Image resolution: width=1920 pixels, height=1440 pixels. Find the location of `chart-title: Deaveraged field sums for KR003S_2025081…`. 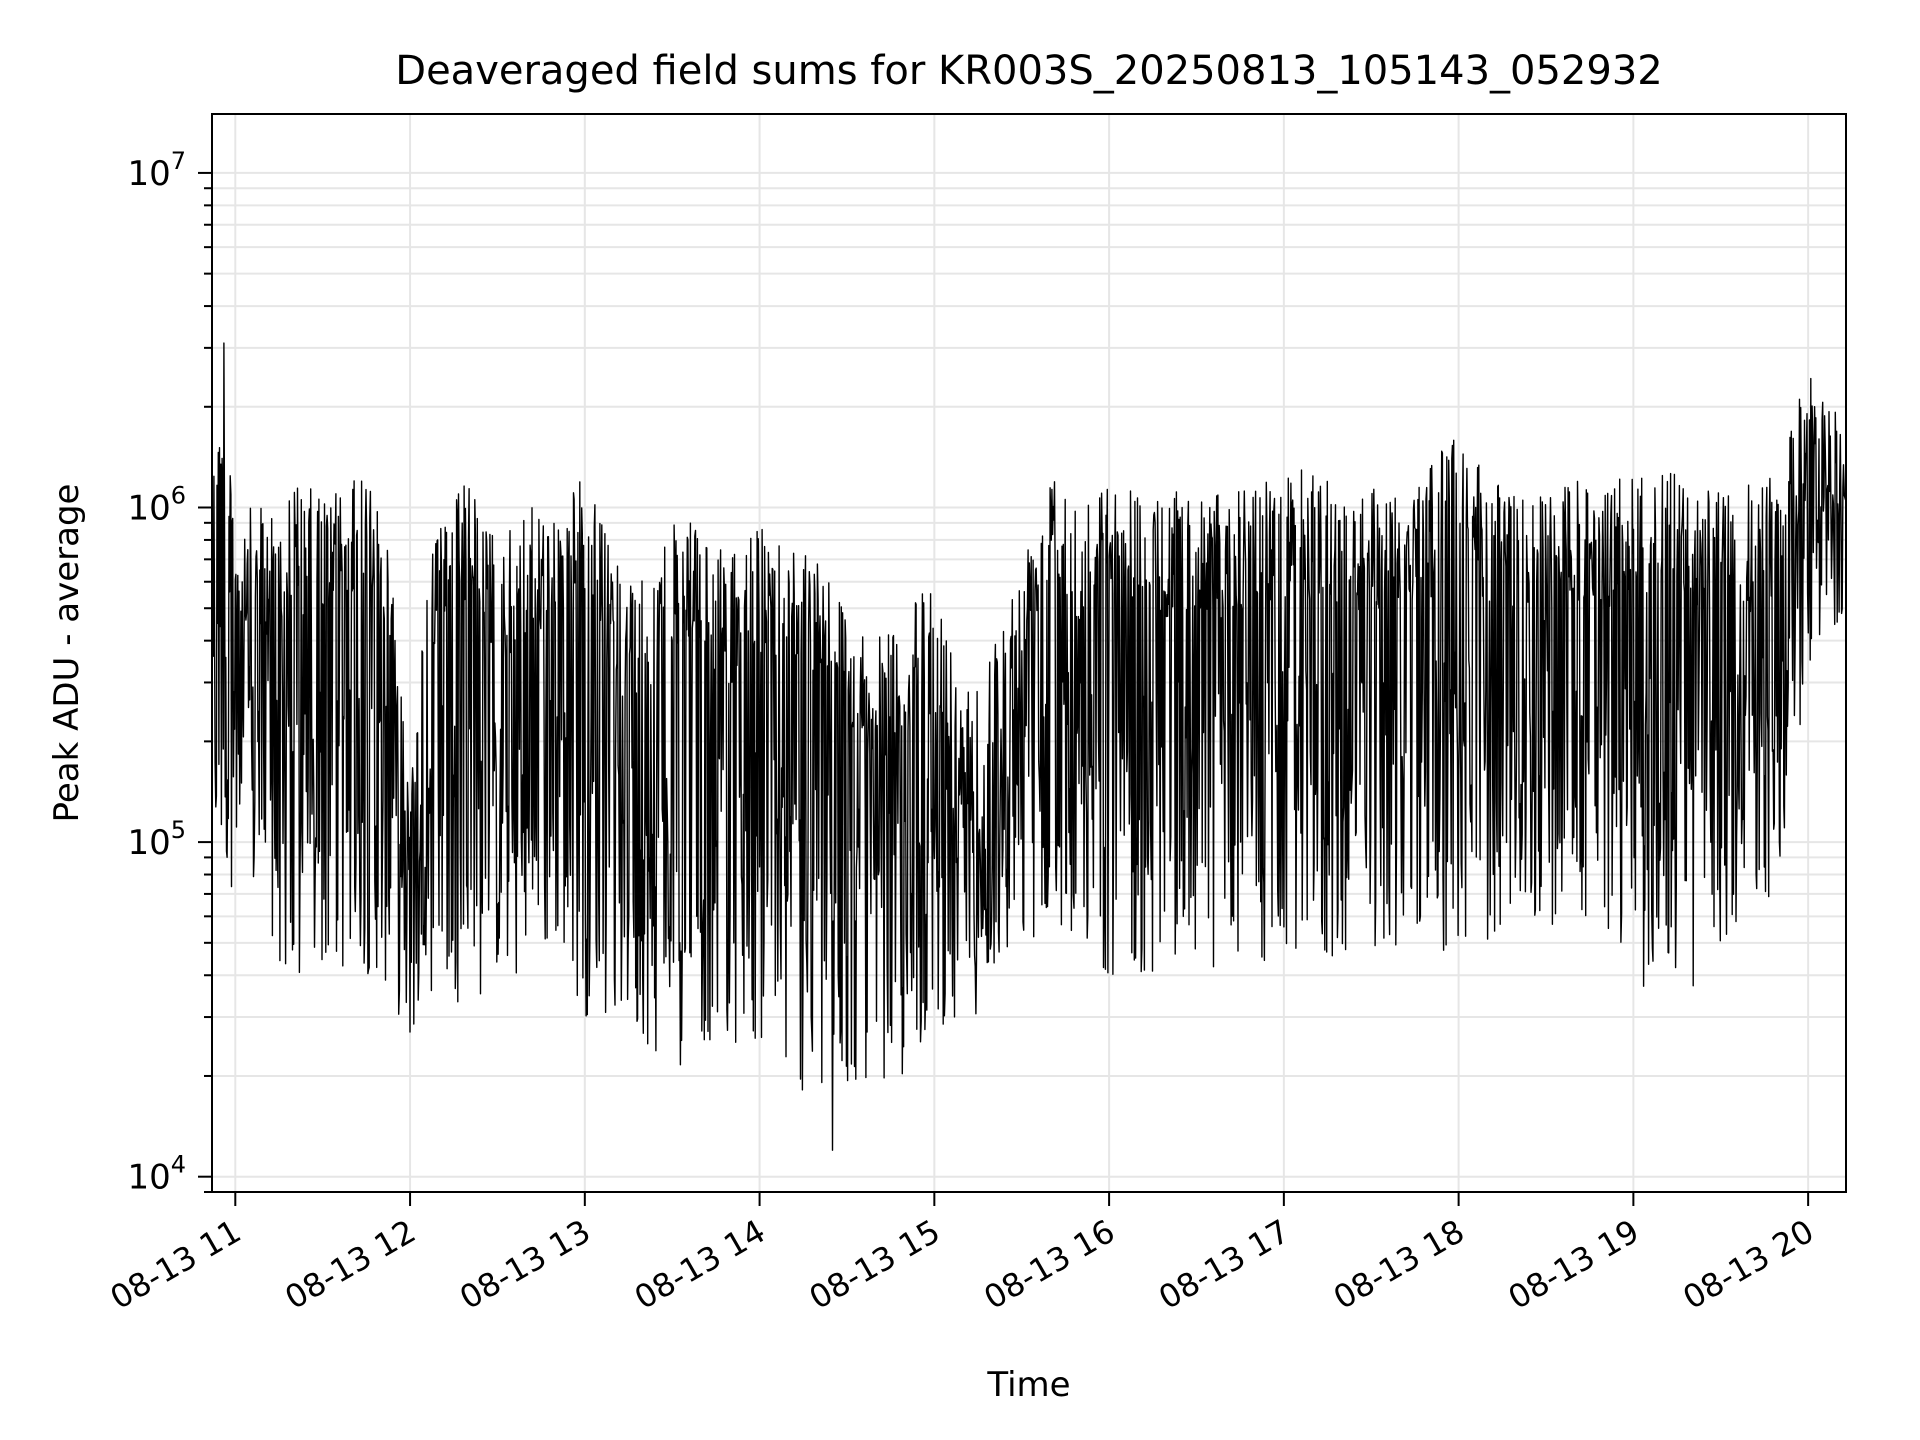

chart-title: Deaveraged field sums for KR003S_2025081… is located at coordinates (1028, 71).